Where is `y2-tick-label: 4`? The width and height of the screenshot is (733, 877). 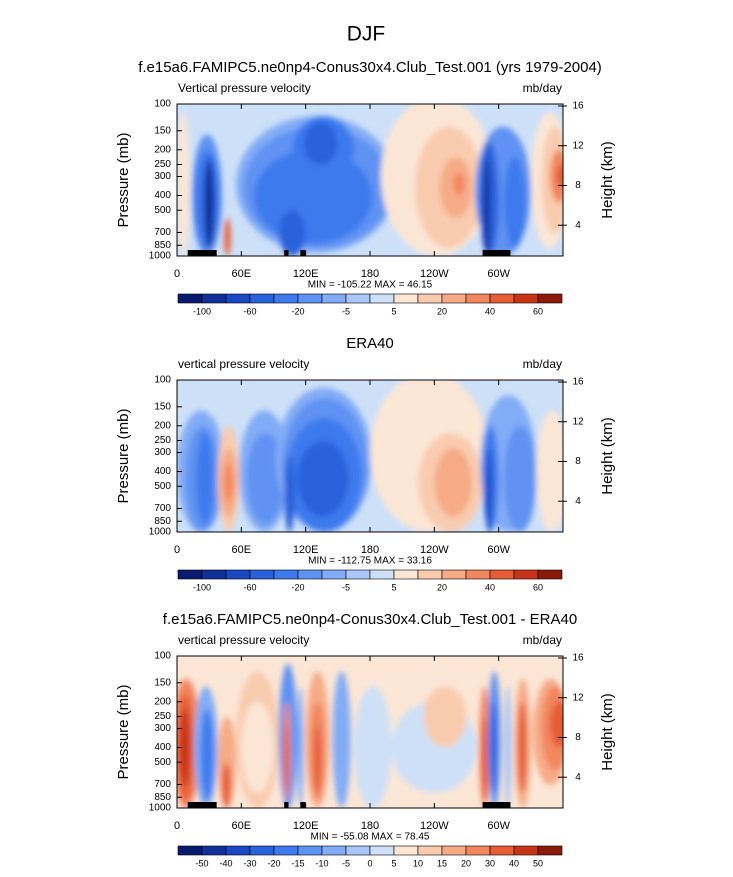 y2-tick-label: 4 is located at coordinates (578, 777).